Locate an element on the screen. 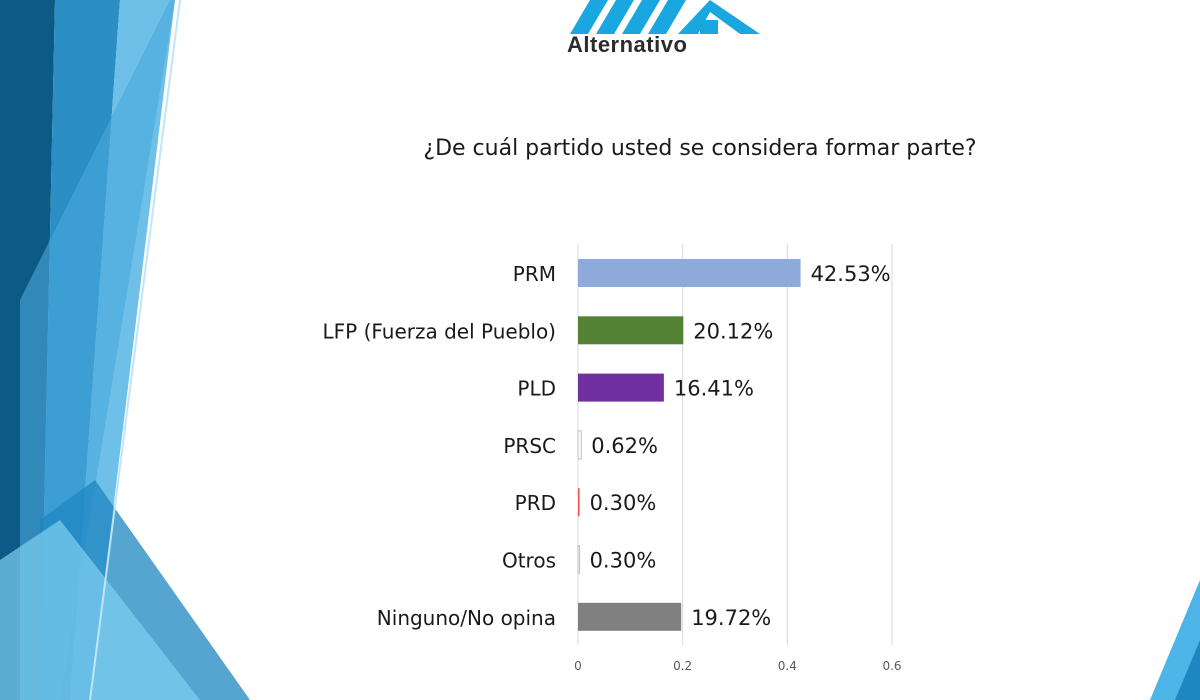 This screenshot has height=700, width=1200. x-tick-label: 0.2 is located at coordinates (682, 666).